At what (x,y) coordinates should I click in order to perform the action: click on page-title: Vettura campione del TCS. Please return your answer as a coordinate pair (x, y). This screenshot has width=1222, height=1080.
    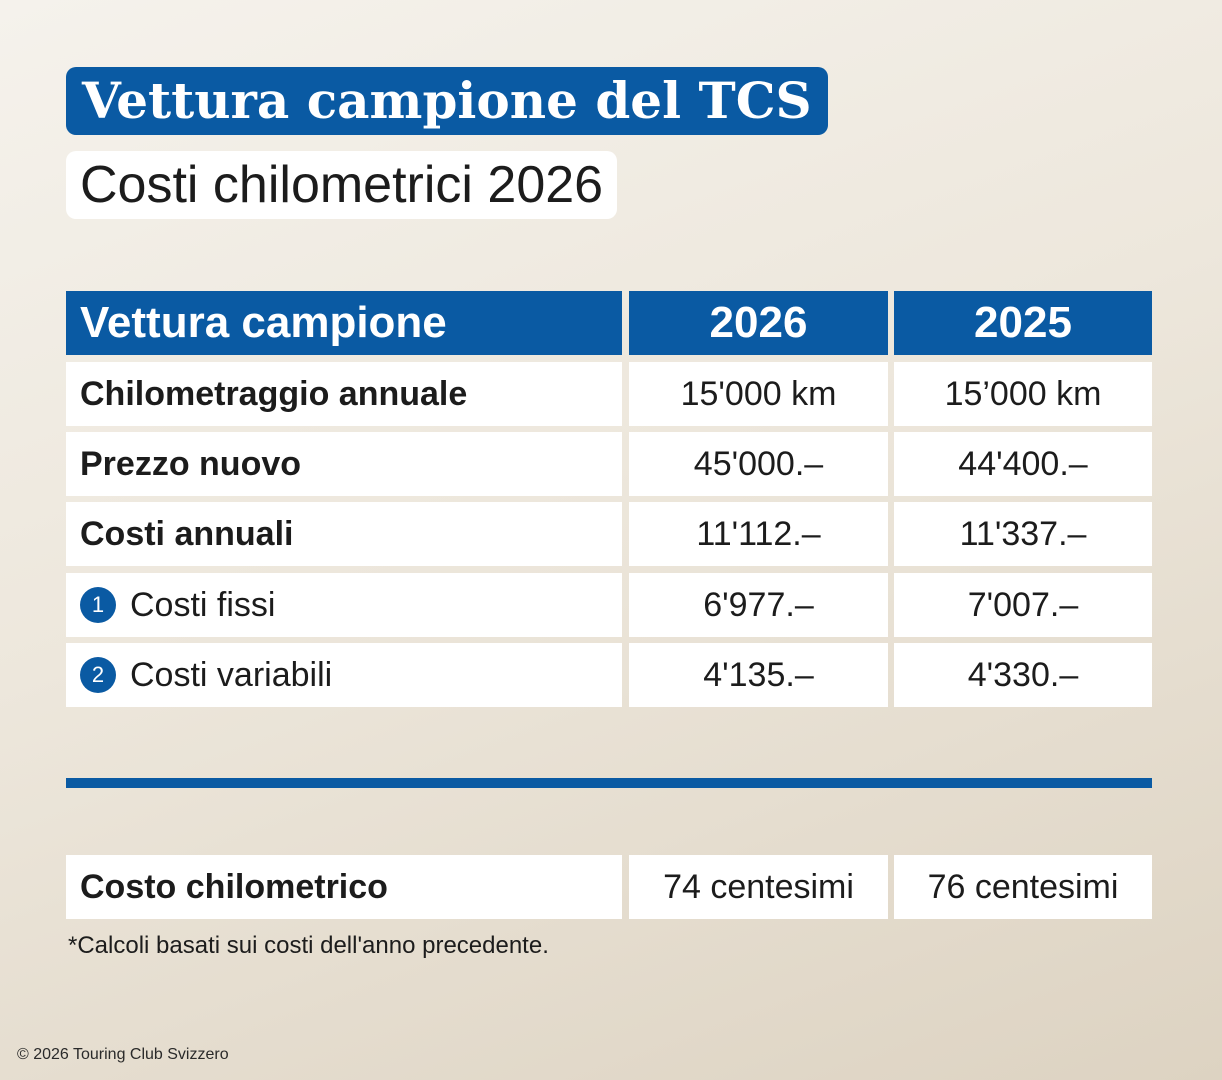
    Looking at the image, I should click on (447, 101).